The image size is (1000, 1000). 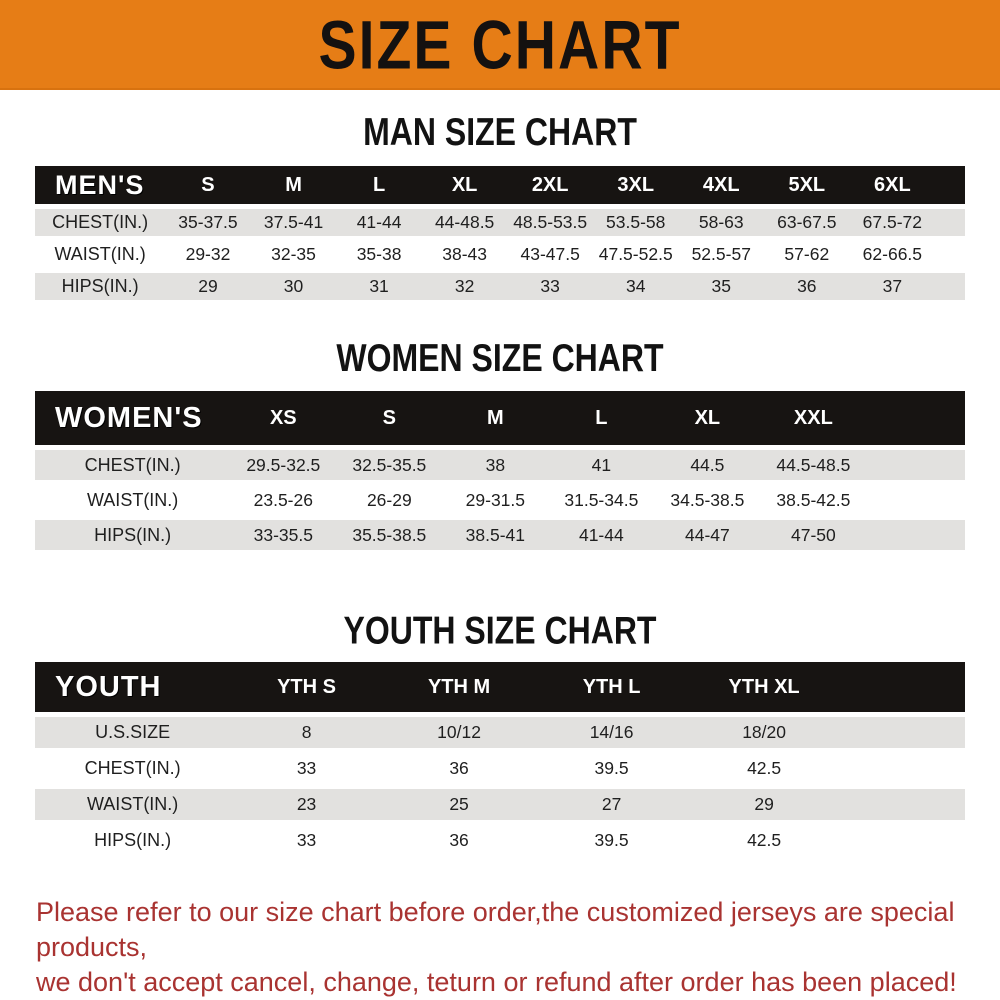 I want to click on cell: 33-35.5, so click(x=283, y=534).